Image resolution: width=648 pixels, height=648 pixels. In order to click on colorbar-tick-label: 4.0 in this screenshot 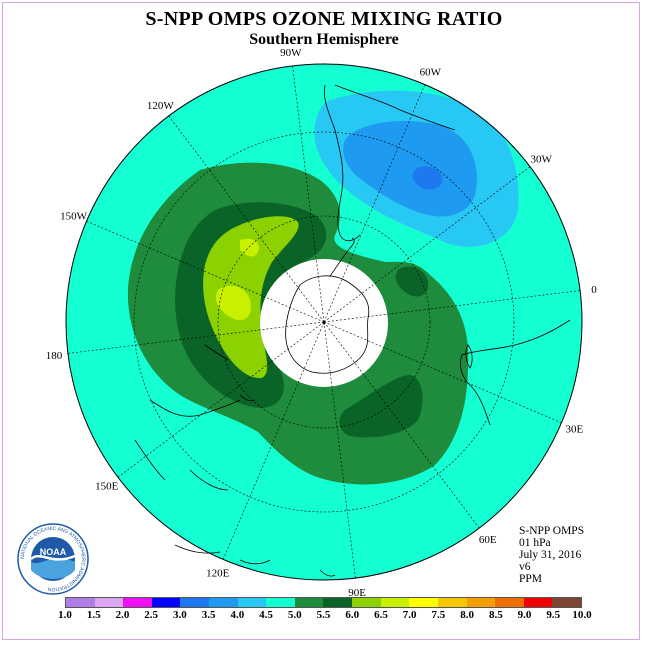, I will do `click(237, 615)`.